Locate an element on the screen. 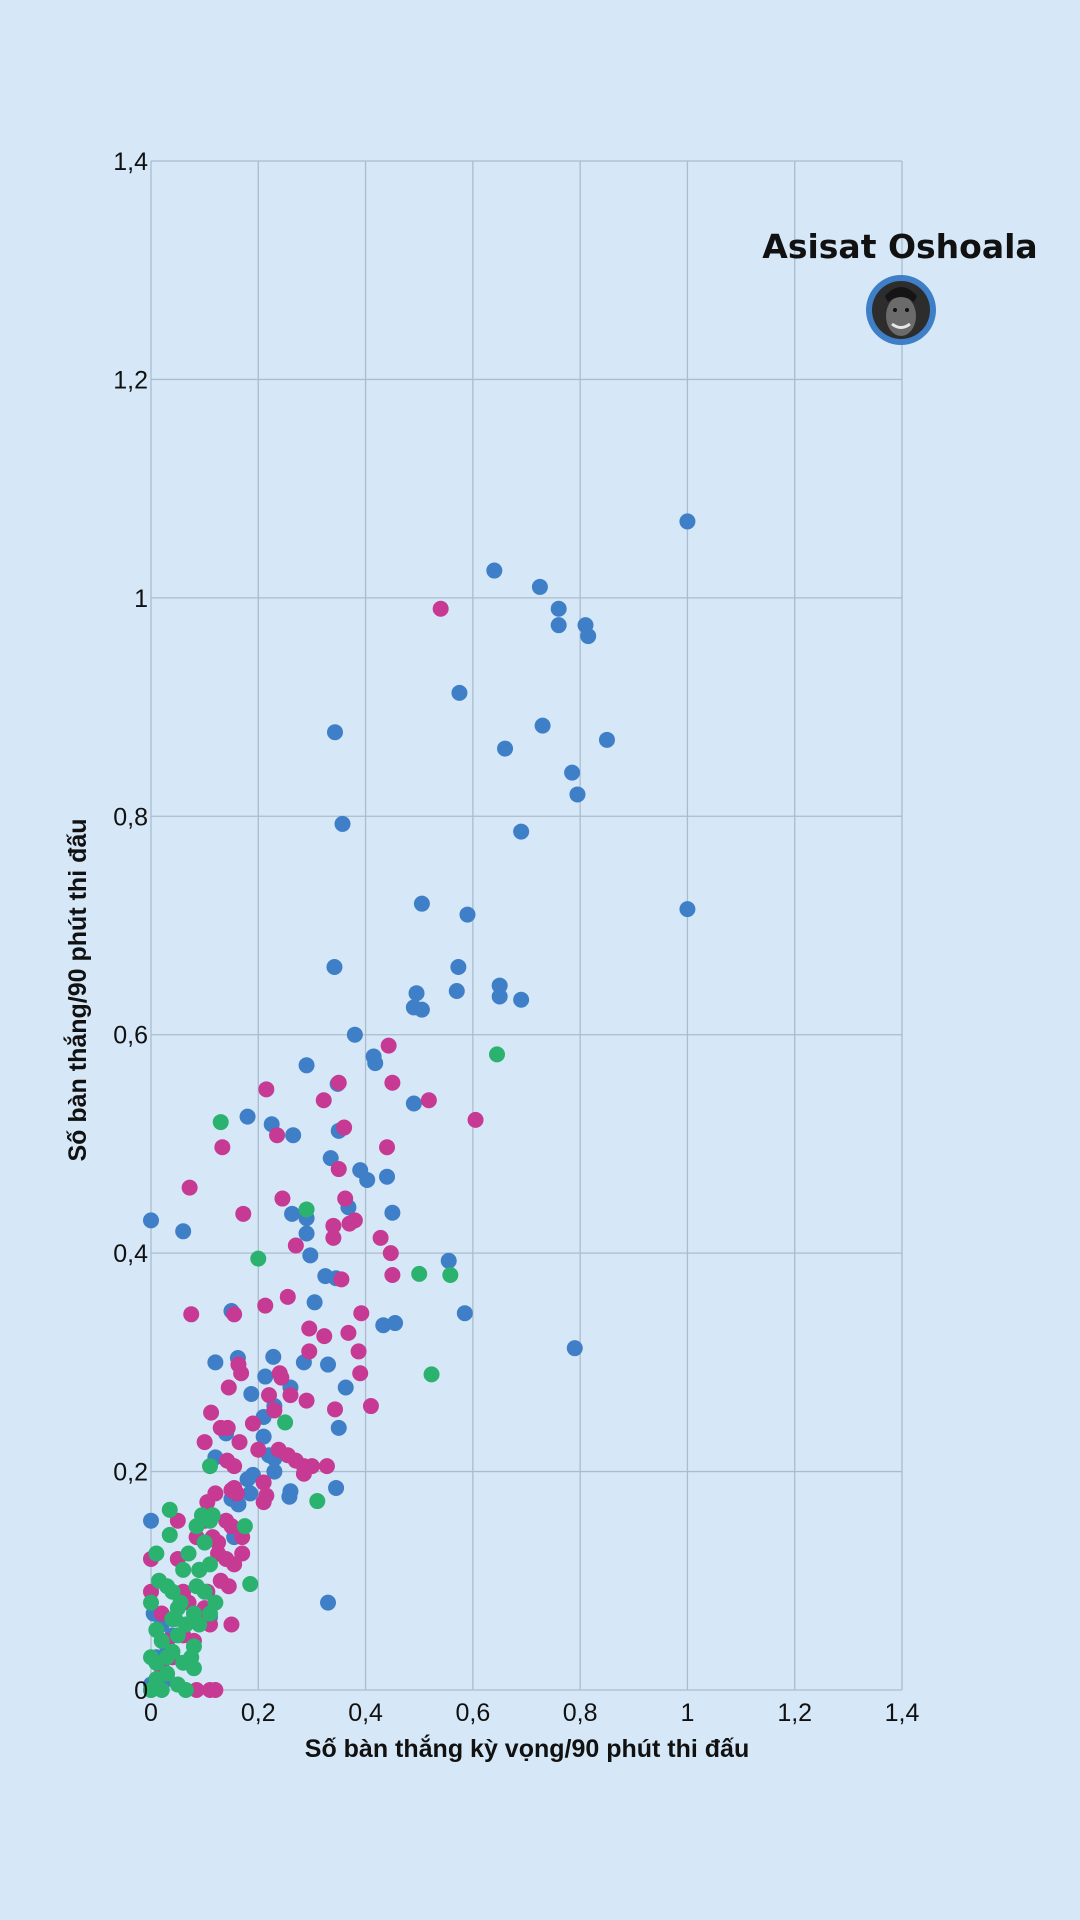 Image resolution: width=1080 pixels, height=1920 pixels. x-tick-label: 0,2 is located at coordinates (258, 1713).